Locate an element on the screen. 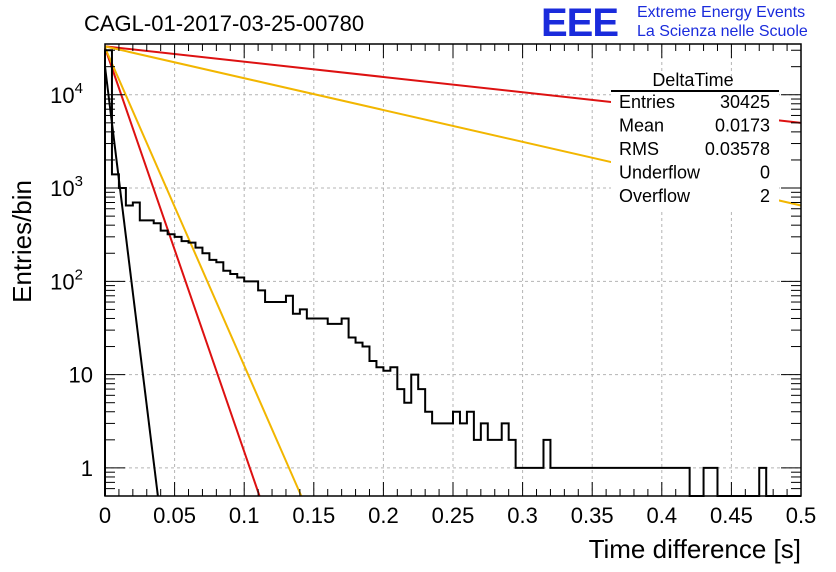 The height and width of the screenshot is (572, 836). stats-row-label: RMS is located at coordinates (639, 149).